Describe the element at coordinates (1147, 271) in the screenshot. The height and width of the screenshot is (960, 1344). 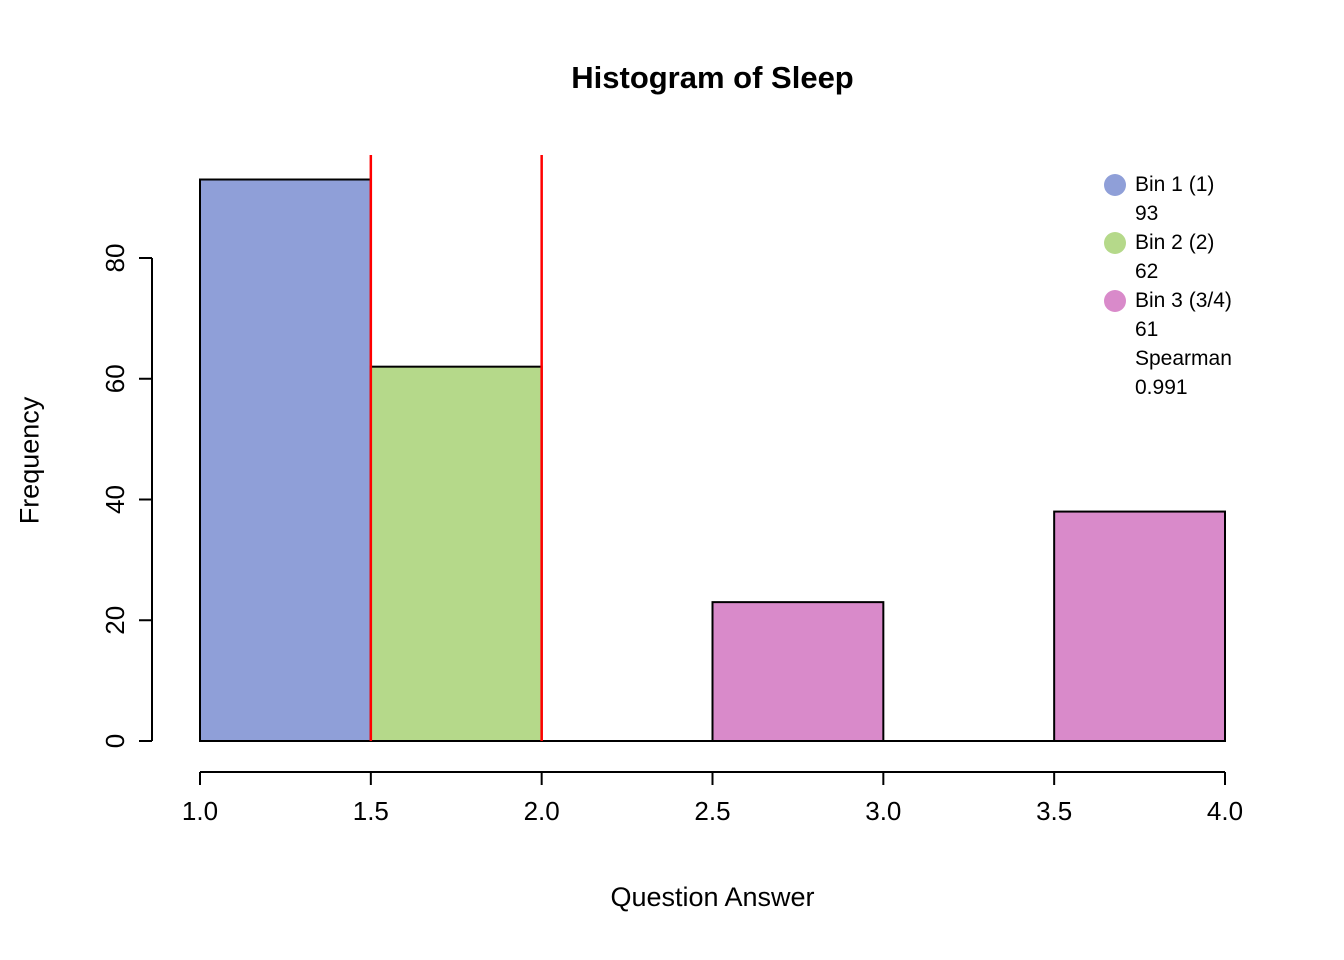
I see `legend-value-bin2: 62` at that location.